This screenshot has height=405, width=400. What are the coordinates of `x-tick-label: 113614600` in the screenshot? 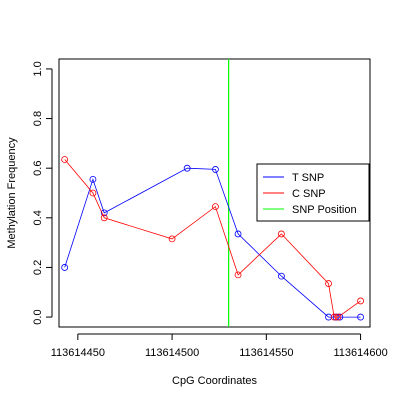 It's located at (360, 353).